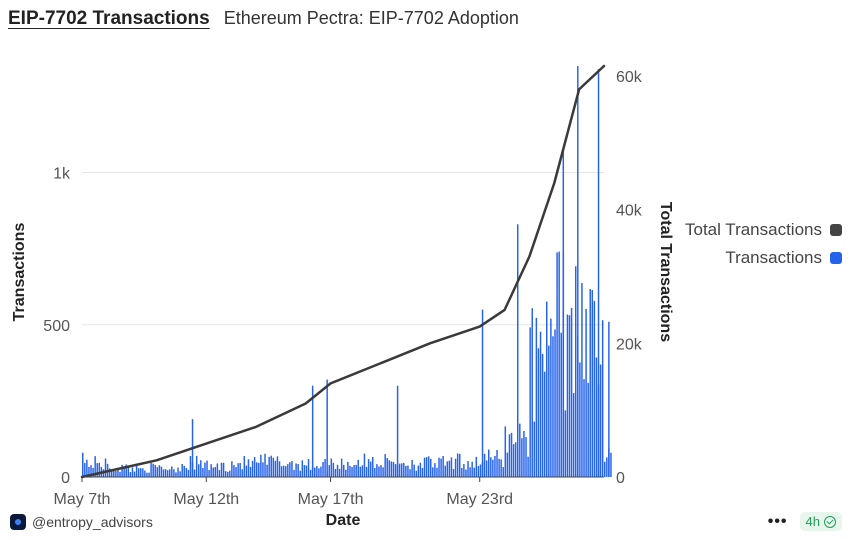  I want to click on freshness-badge: 4h, so click(820, 521).